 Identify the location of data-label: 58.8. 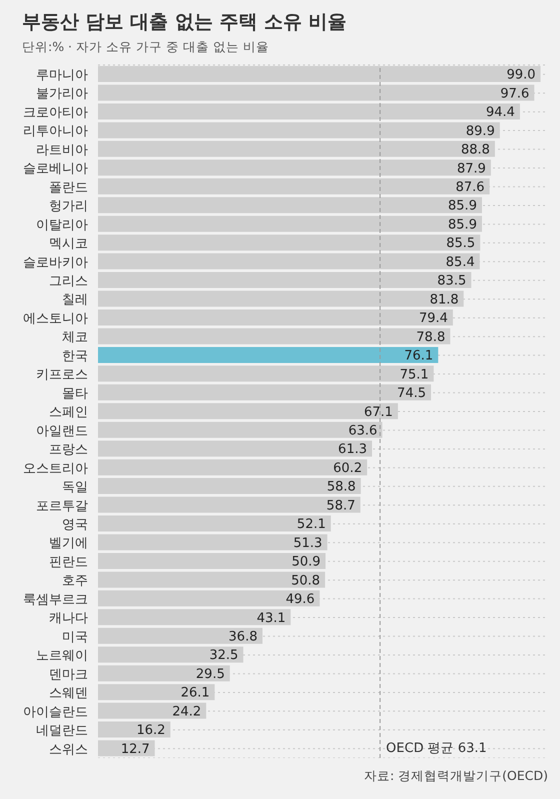
(341, 487).